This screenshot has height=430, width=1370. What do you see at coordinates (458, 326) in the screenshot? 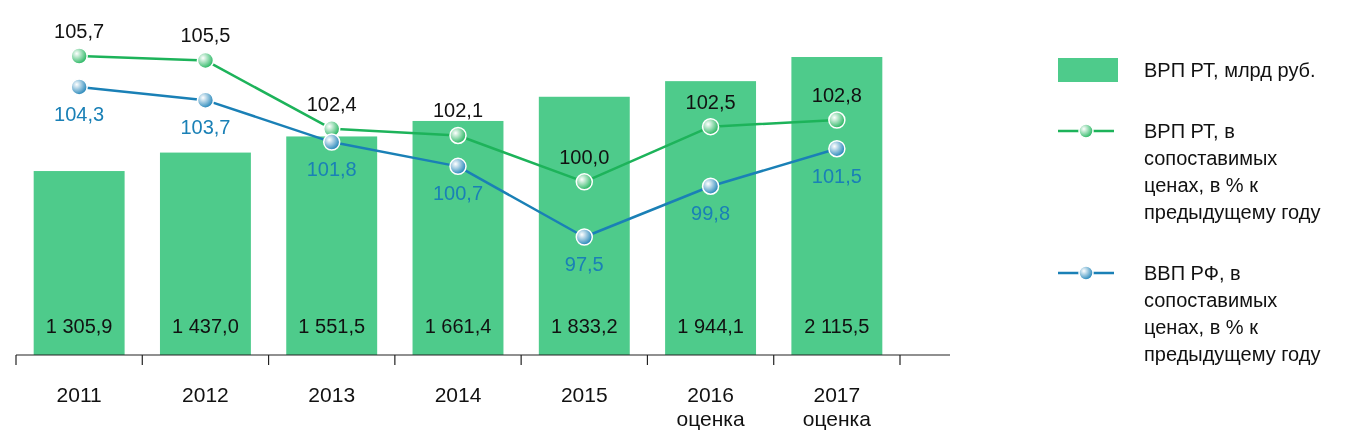
I see `data-label: 1 661,4` at bounding box center [458, 326].